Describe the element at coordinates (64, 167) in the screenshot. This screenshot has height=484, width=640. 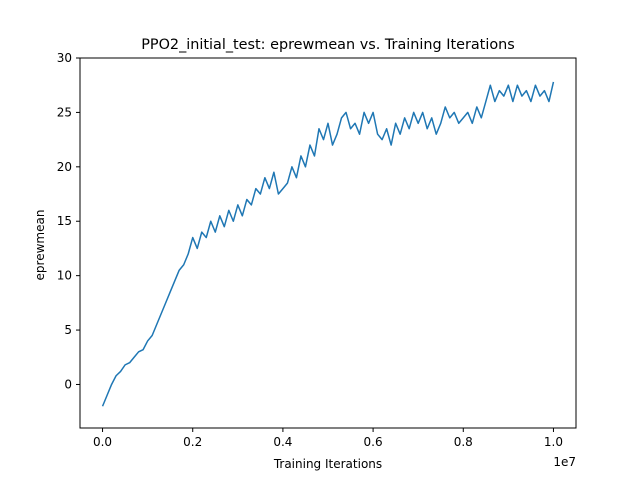
I see `y-tick-label: 20` at that location.